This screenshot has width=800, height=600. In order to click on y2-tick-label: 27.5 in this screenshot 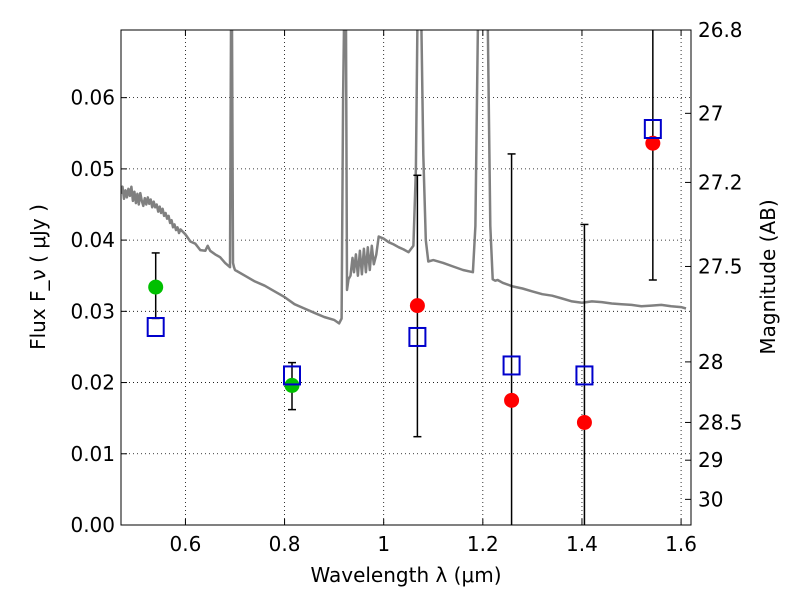, I will do `click(720, 266)`.